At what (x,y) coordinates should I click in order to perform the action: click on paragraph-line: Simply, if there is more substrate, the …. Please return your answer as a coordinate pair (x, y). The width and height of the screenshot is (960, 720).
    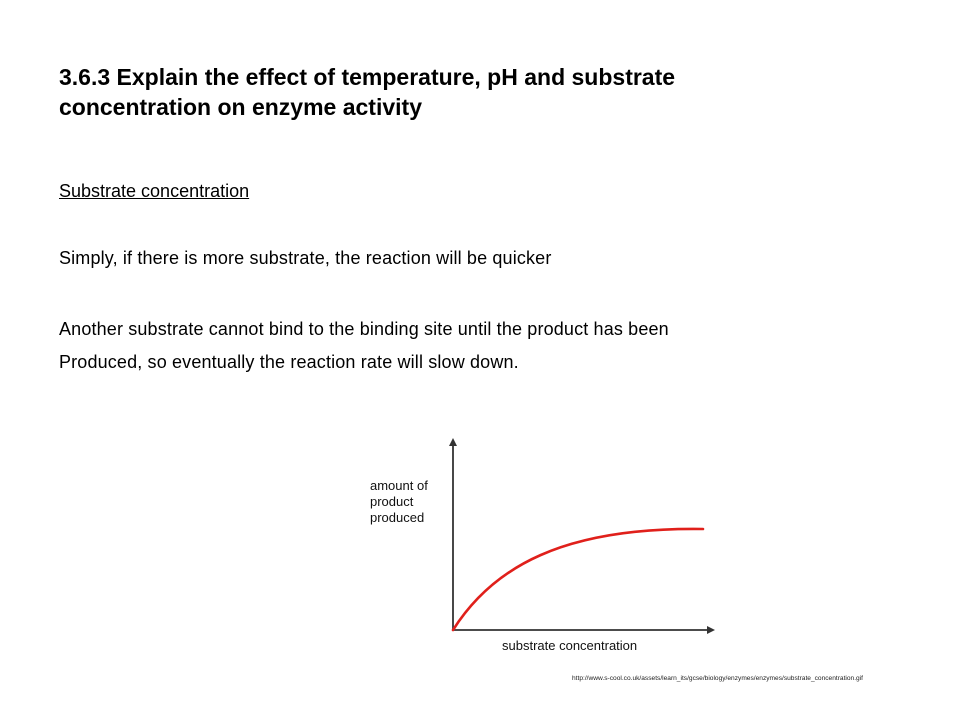
    Looking at the image, I should click on (305, 258).